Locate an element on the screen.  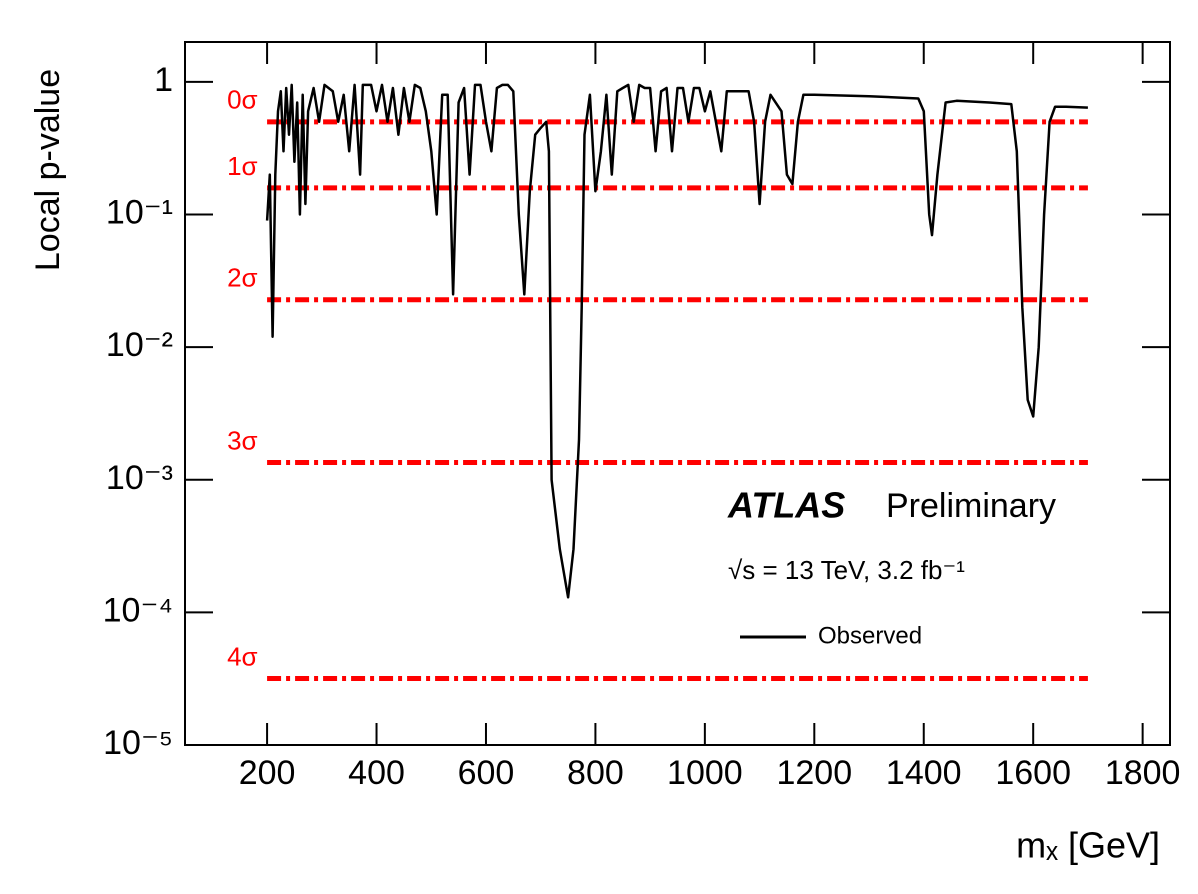
x-tick-label: 200 is located at coordinates (267, 773).